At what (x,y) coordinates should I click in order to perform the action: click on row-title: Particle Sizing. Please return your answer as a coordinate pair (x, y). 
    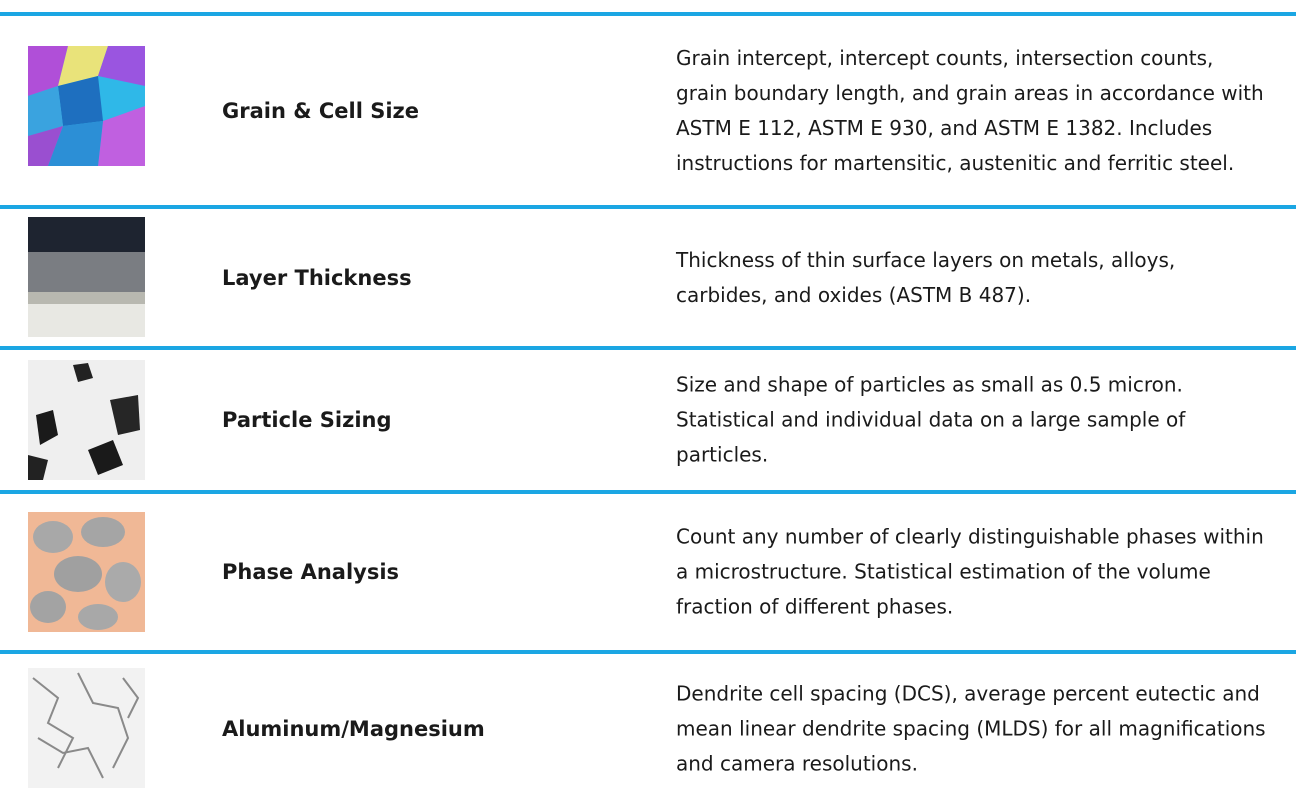
    Looking at the image, I should click on (307, 420).